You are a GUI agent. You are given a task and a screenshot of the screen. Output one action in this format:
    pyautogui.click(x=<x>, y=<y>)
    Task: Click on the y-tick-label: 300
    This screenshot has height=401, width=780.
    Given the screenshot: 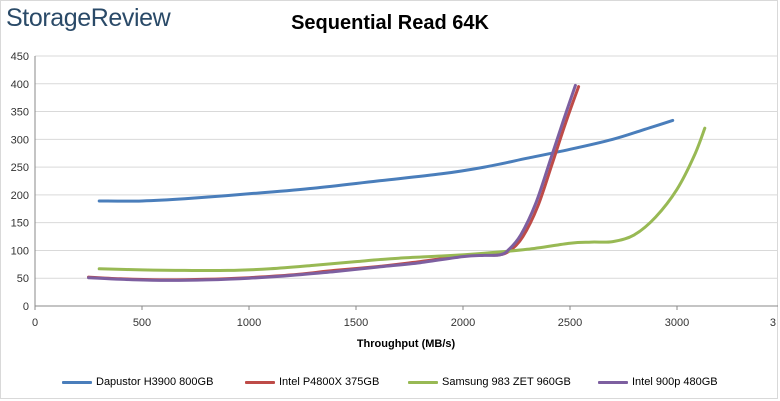 What is the action you would take?
    pyautogui.click(x=20, y=140)
    